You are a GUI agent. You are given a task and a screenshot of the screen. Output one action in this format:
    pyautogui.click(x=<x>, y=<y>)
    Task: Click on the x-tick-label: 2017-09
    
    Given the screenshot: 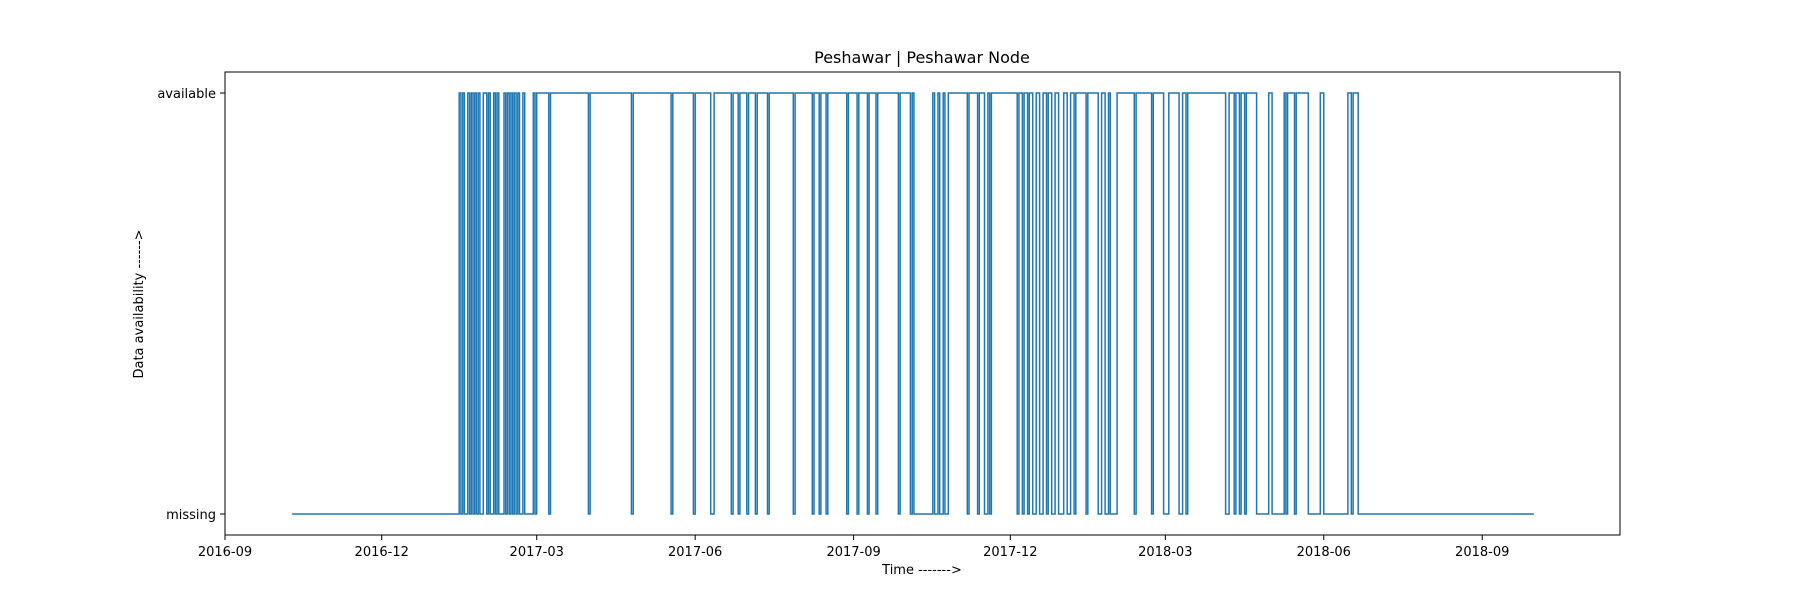 What is the action you would take?
    pyautogui.click(x=853, y=552)
    